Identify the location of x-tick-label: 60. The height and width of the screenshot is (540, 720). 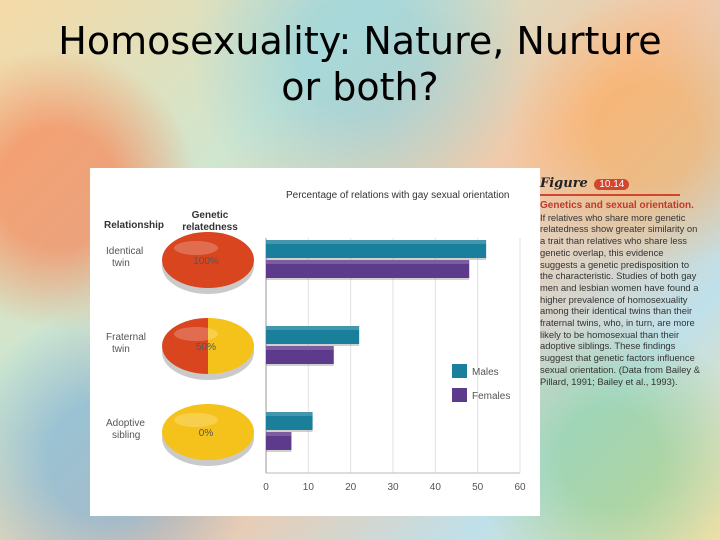
(520, 487).